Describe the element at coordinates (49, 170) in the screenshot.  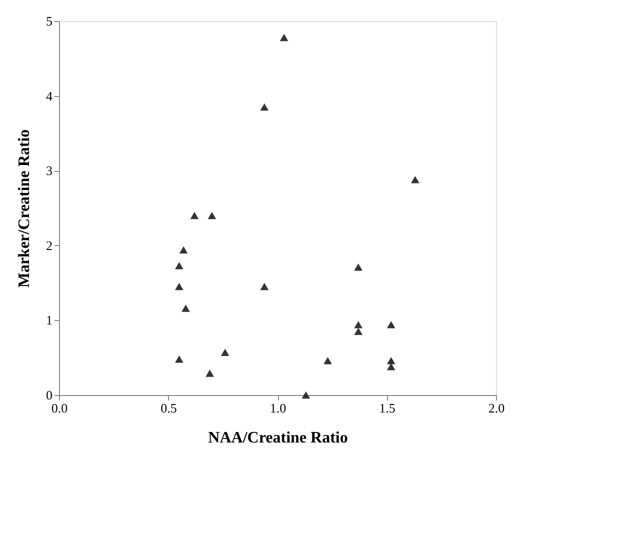
I see `y-tick-label: 3` at that location.